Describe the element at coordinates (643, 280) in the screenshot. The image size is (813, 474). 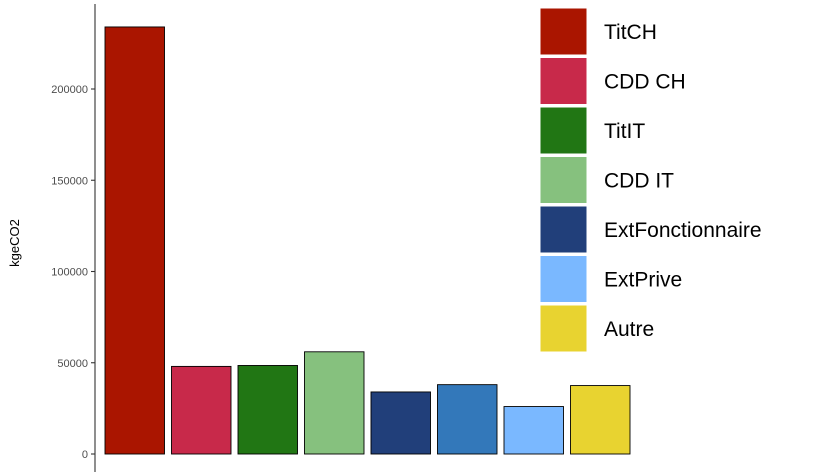
I see `legend-label-6: ExtPrive` at that location.